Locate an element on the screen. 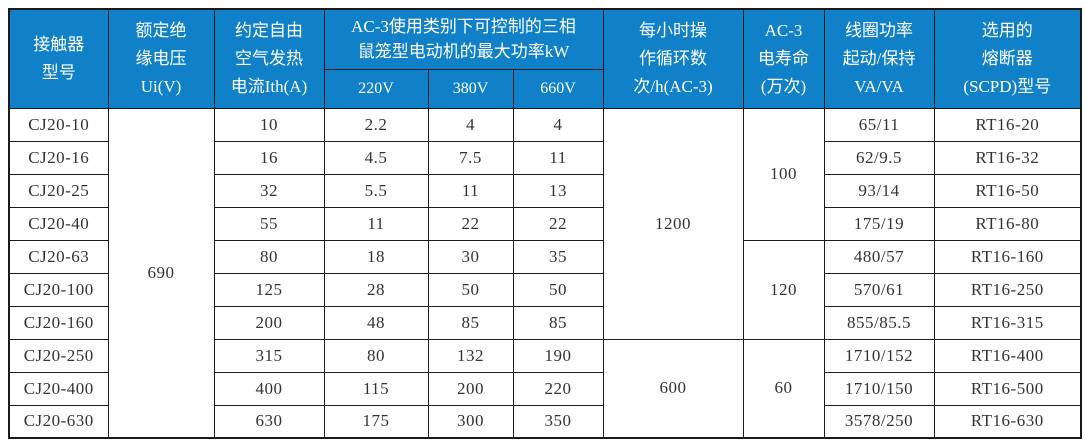 Image resolution: width=1085 pixels, height=440 pixels. cell-ith: 630 is located at coordinates (269, 421).